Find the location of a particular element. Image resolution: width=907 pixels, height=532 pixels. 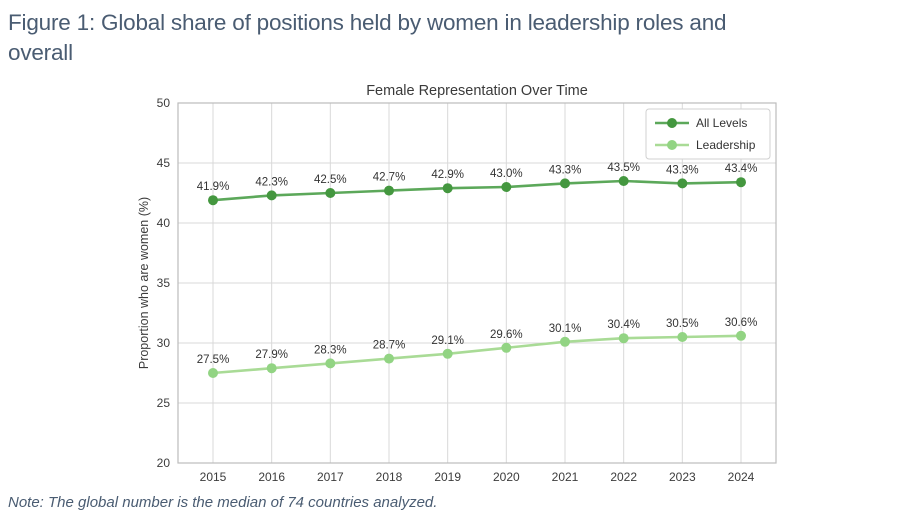

x-tick-label: 2015 is located at coordinates (213, 477).